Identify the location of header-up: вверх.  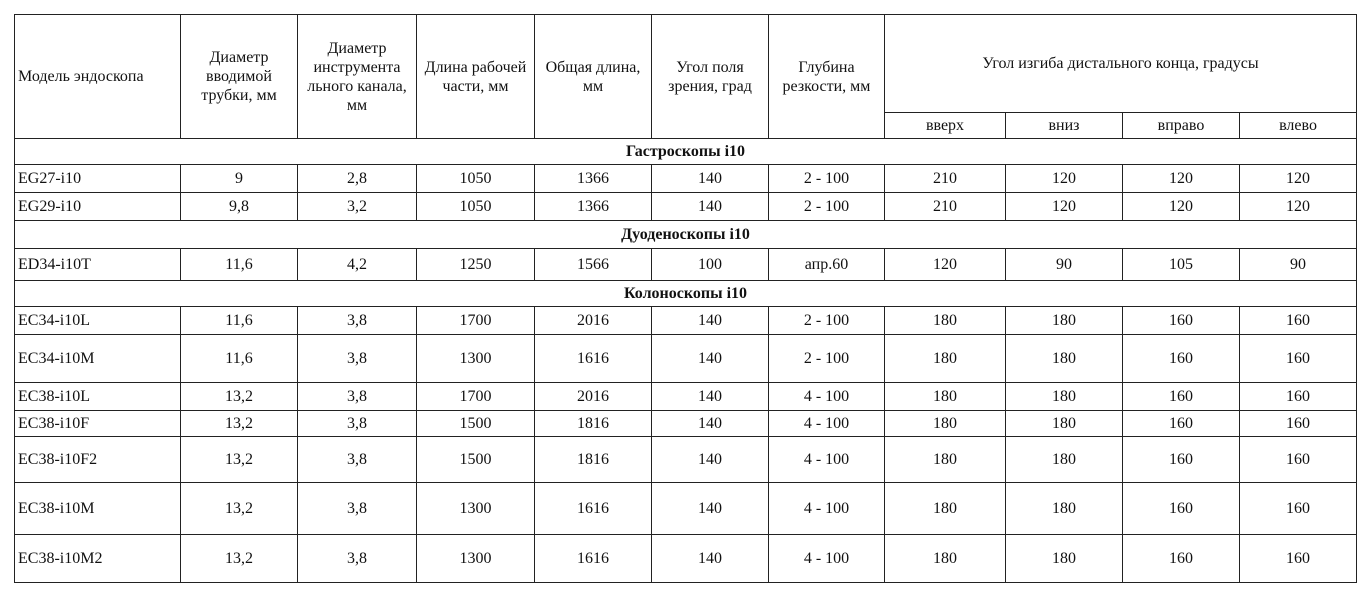
(945, 125).